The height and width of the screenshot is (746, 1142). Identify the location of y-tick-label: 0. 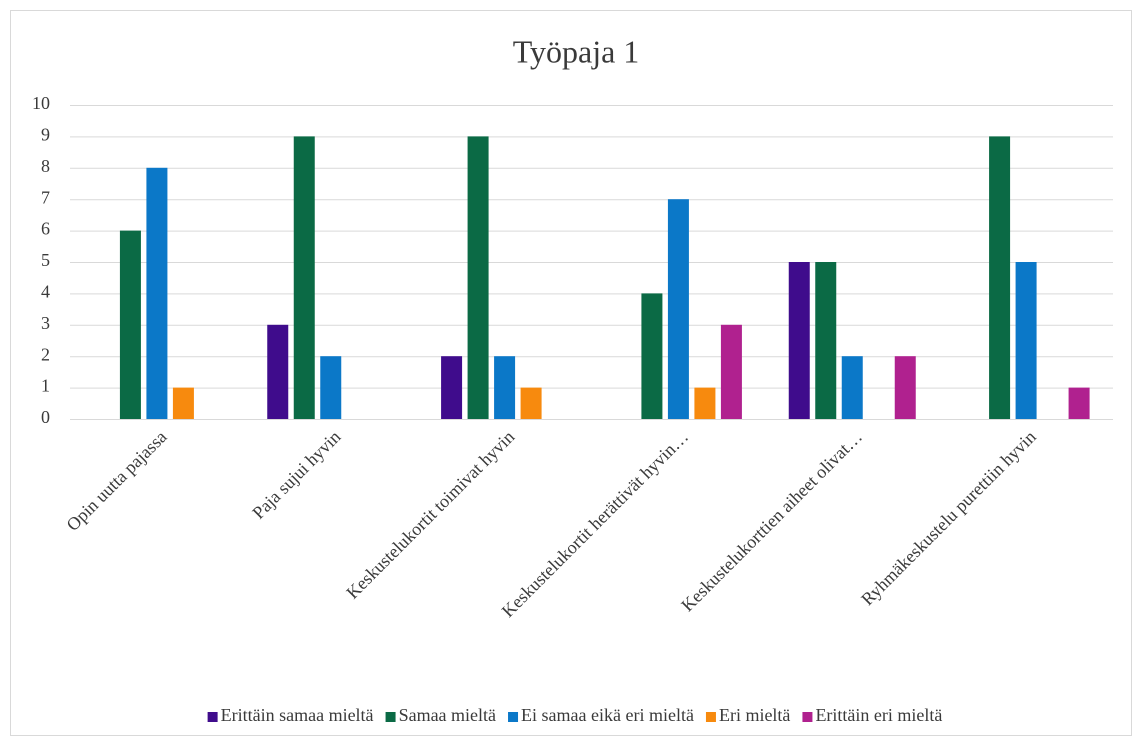
(45, 417).